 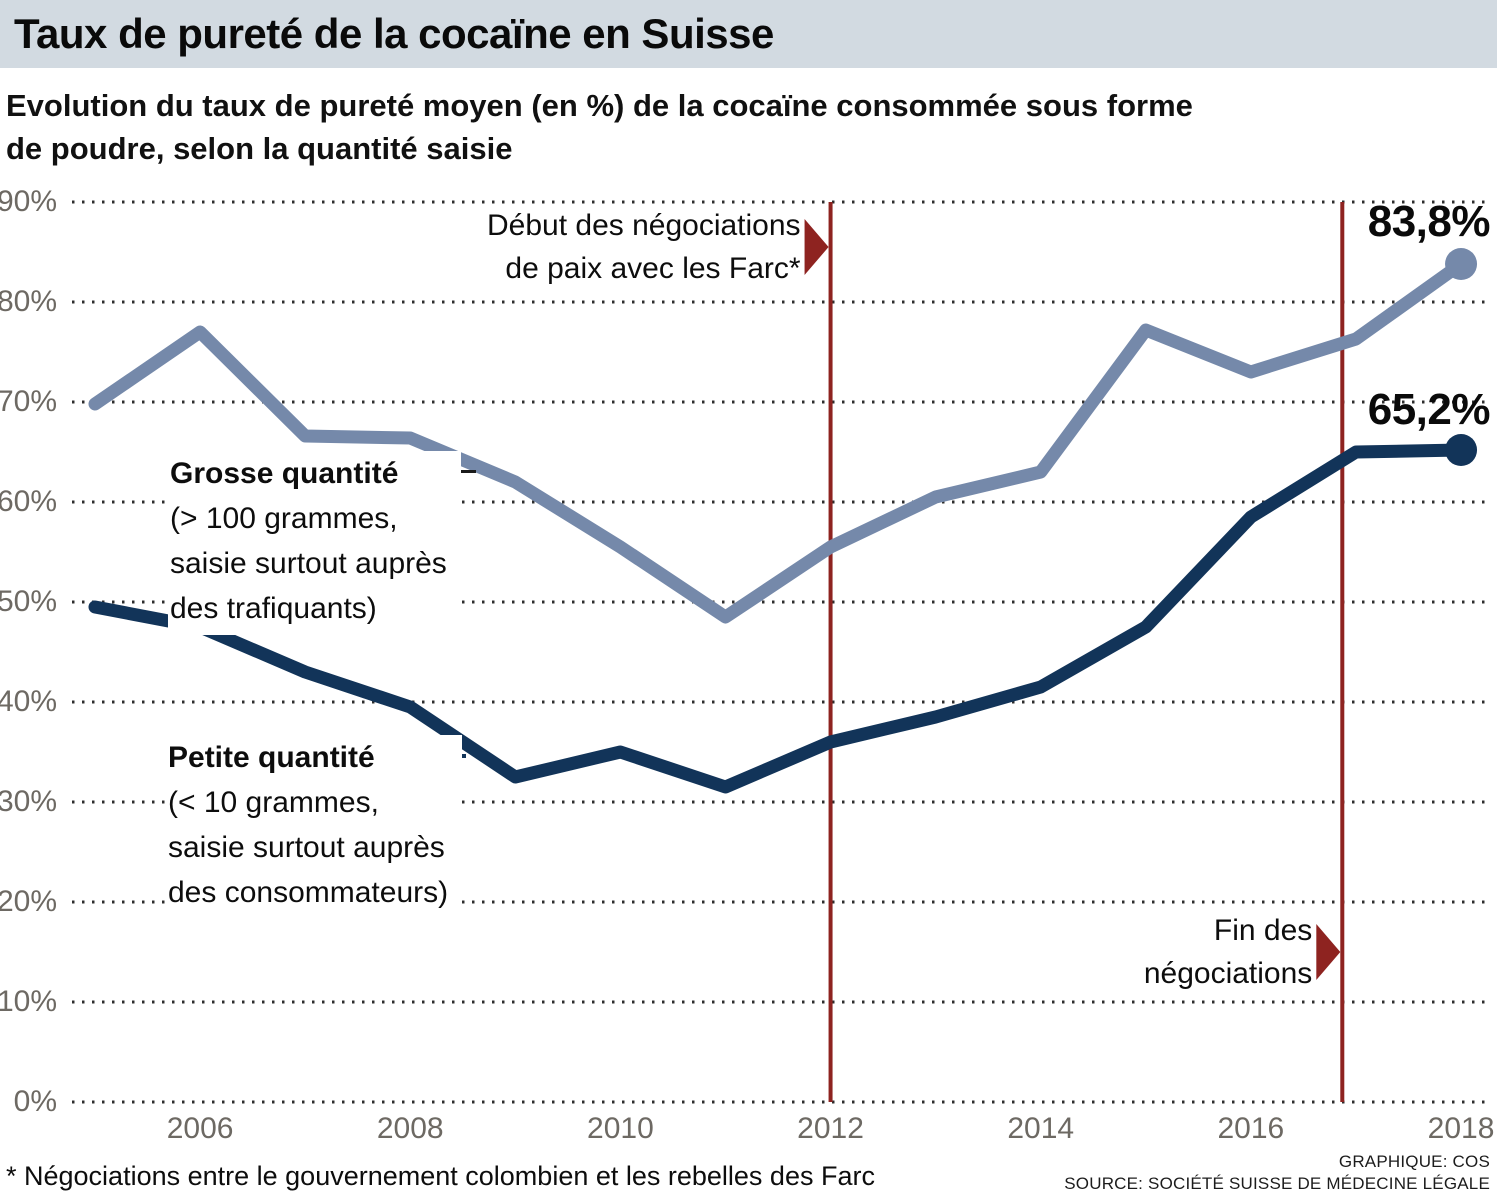 What do you see at coordinates (259, 148) in the screenshot?
I see `subtitle-line-2: de poudre, selon la quantité saisie` at bounding box center [259, 148].